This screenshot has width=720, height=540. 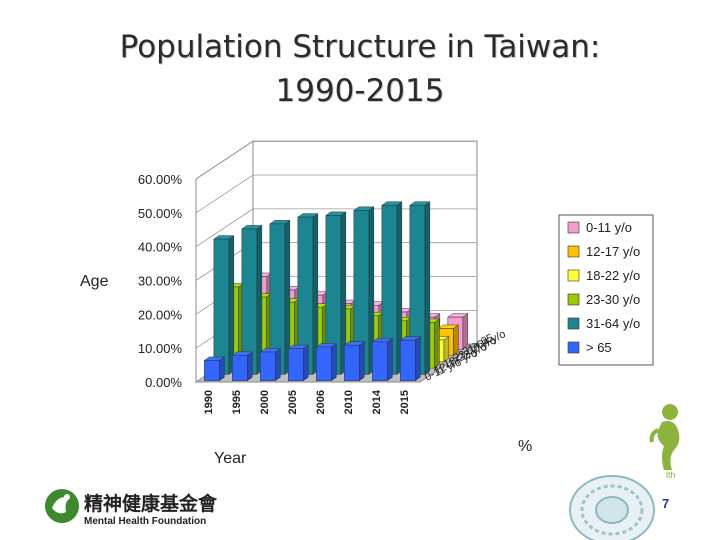 What do you see at coordinates (160, 348) in the screenshot?
I see `y-tick-label: 10.00%` at bounding box center [160, 348].